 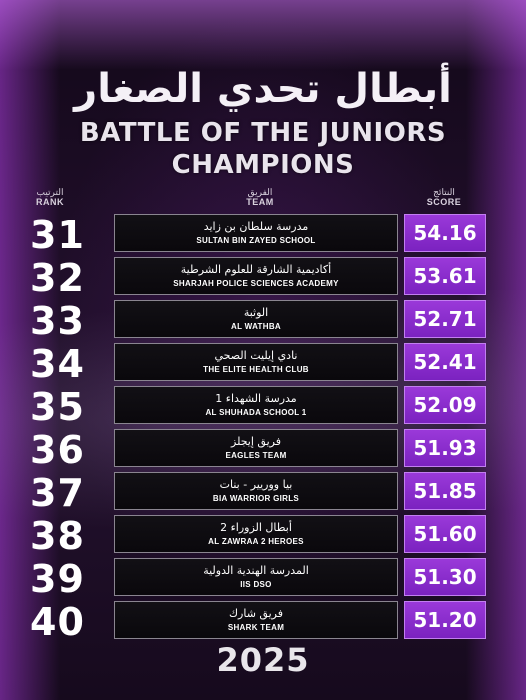 I want to click on score-box: 51.93, so click(x=445, y=448).